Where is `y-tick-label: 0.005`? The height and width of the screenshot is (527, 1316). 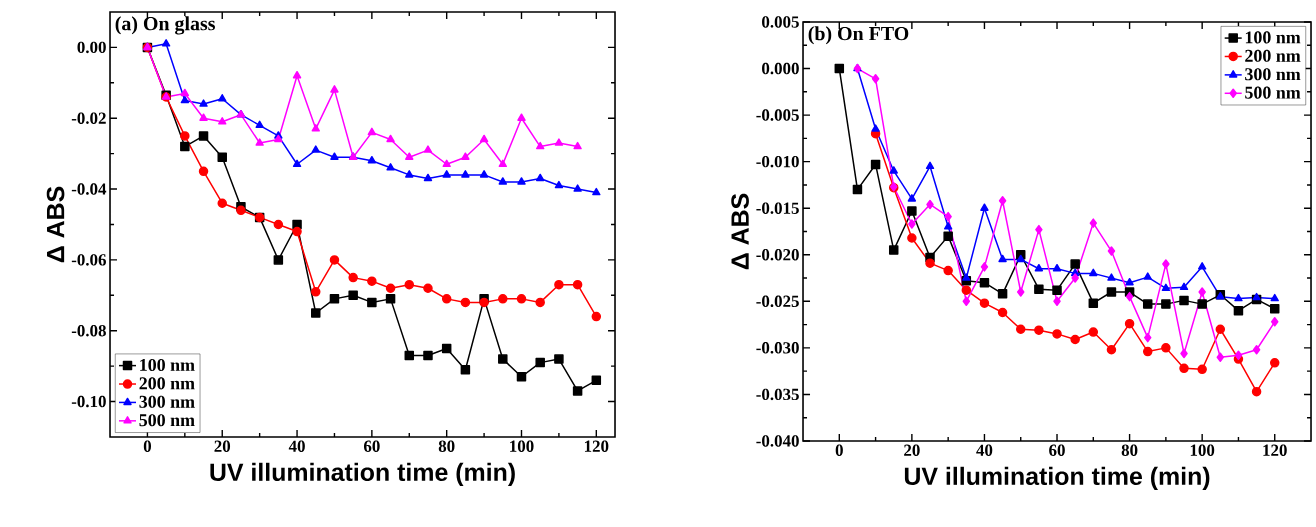 y-tick-label: 0.005 is located at coordinates (780, 22).